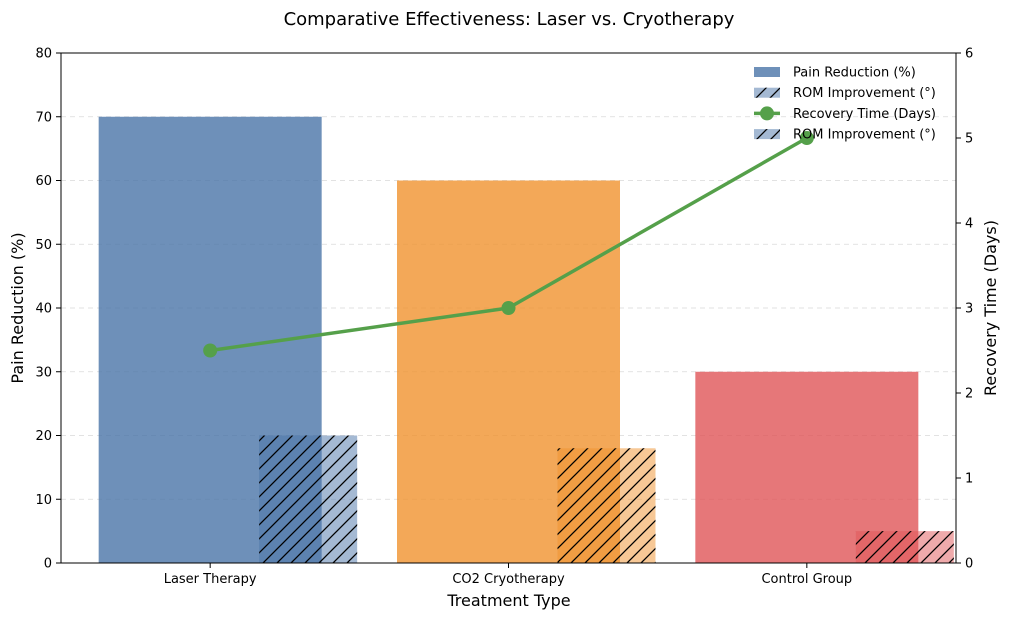 The height and width of the screenshot is (624, 1009). What do you see at coordinates (969, 139) in the screenshot?
I see `y2-tick-label: 5` at bounding box center [969, 139].